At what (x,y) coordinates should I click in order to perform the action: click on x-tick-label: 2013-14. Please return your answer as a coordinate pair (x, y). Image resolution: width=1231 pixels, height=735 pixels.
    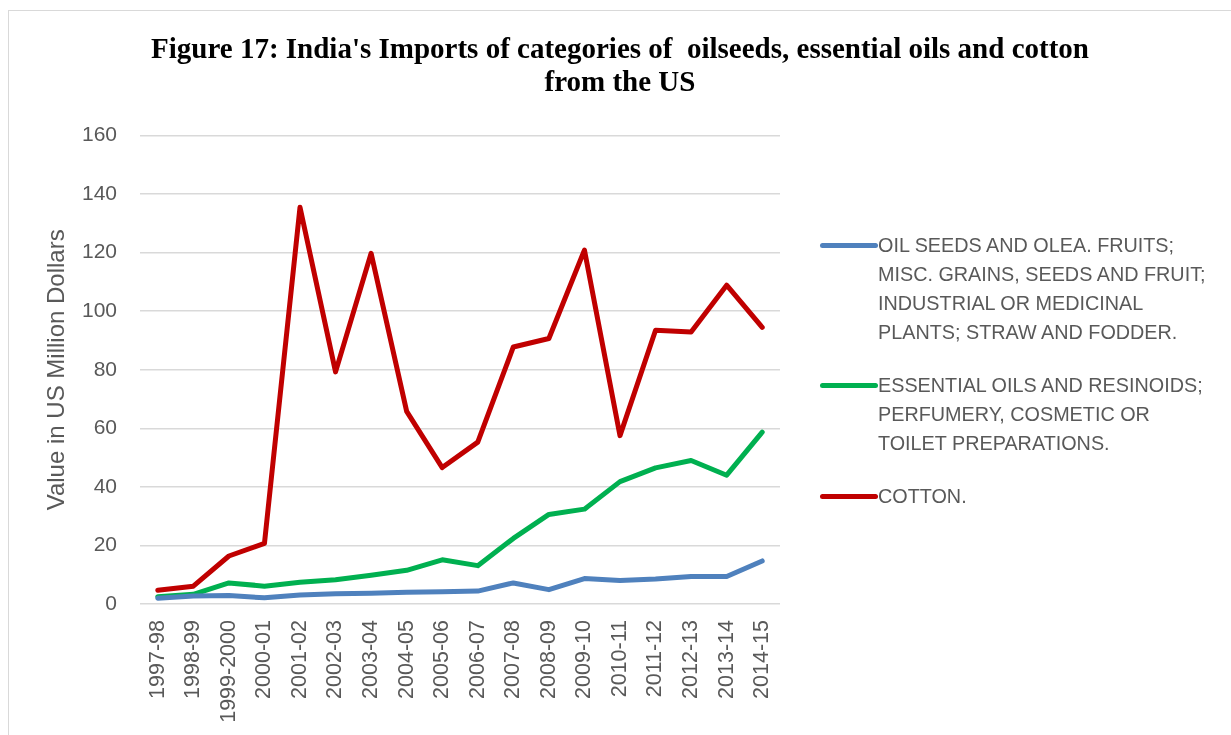
    Looking at the image, I should click on (725, 659).